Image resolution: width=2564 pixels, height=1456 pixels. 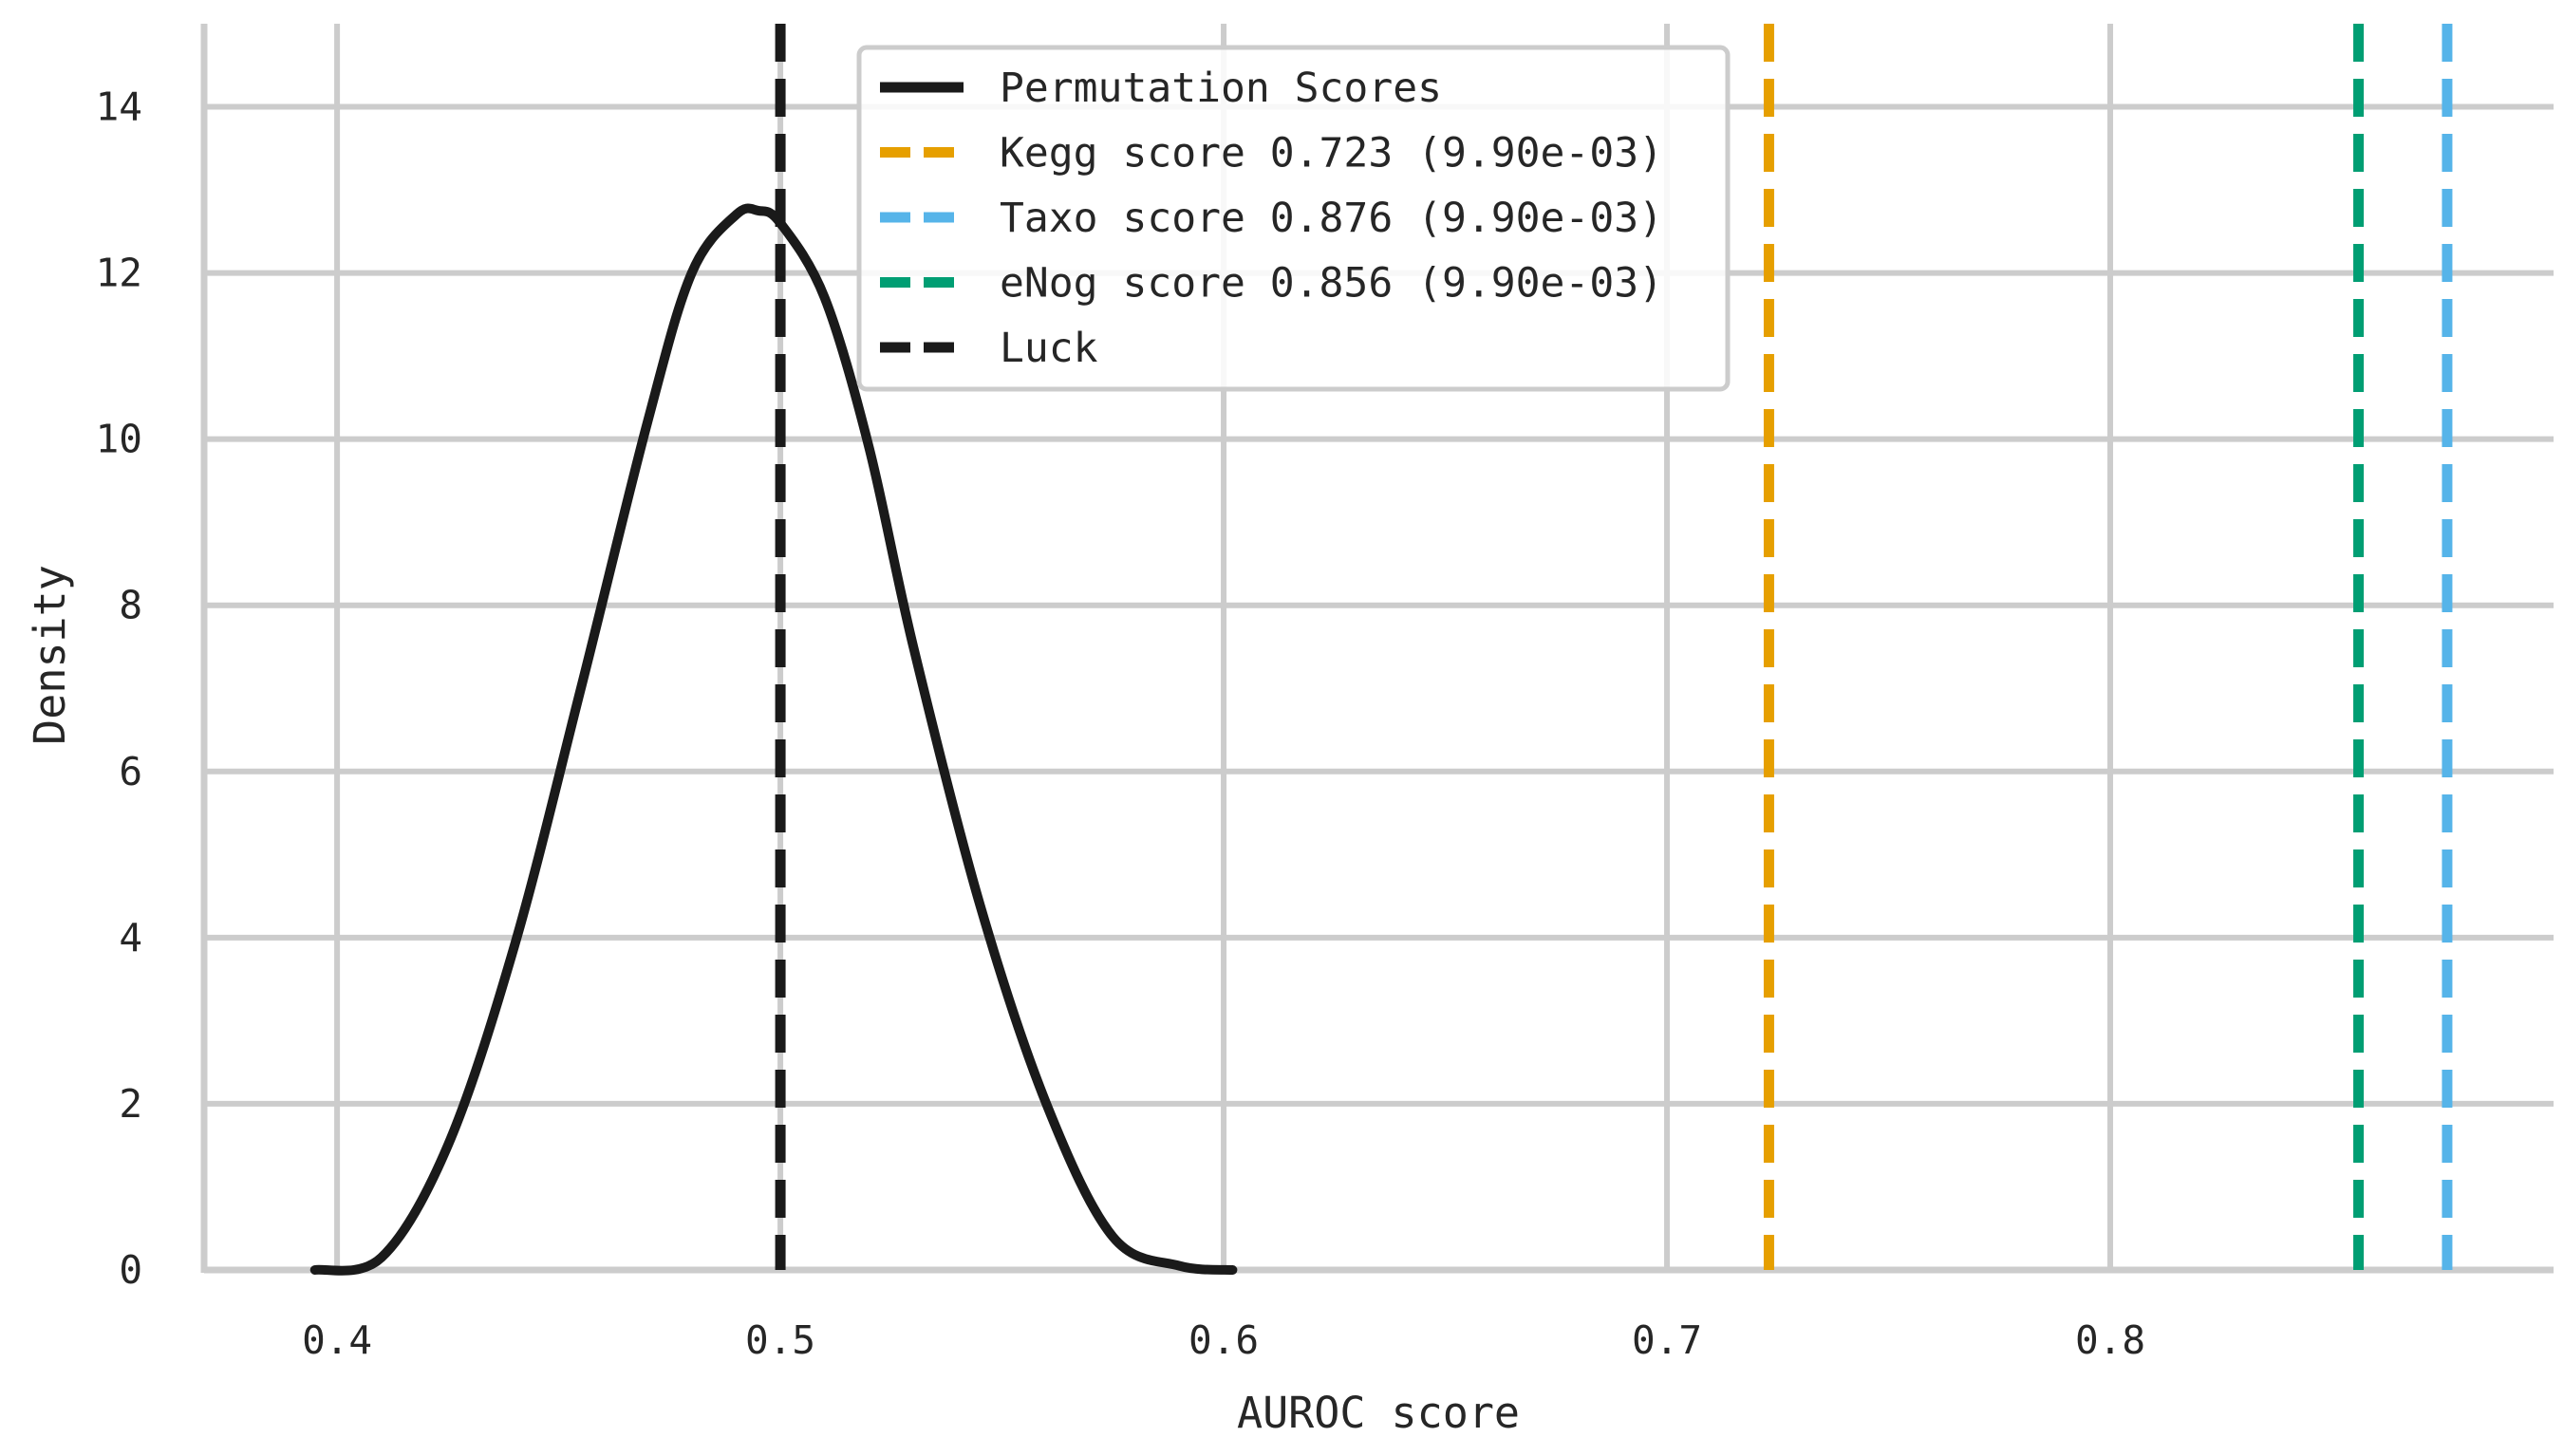 What do you see at coordinates (1667, 1340) in the screenshot?
I see `x-tick-label: 0.7` at bounding box center [1667, 1340].